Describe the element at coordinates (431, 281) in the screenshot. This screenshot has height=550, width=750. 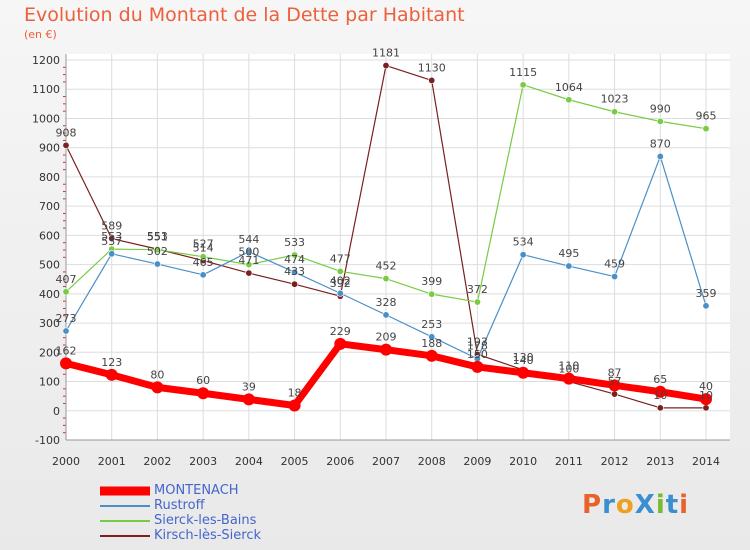
I see `data-label: 399` at that location.